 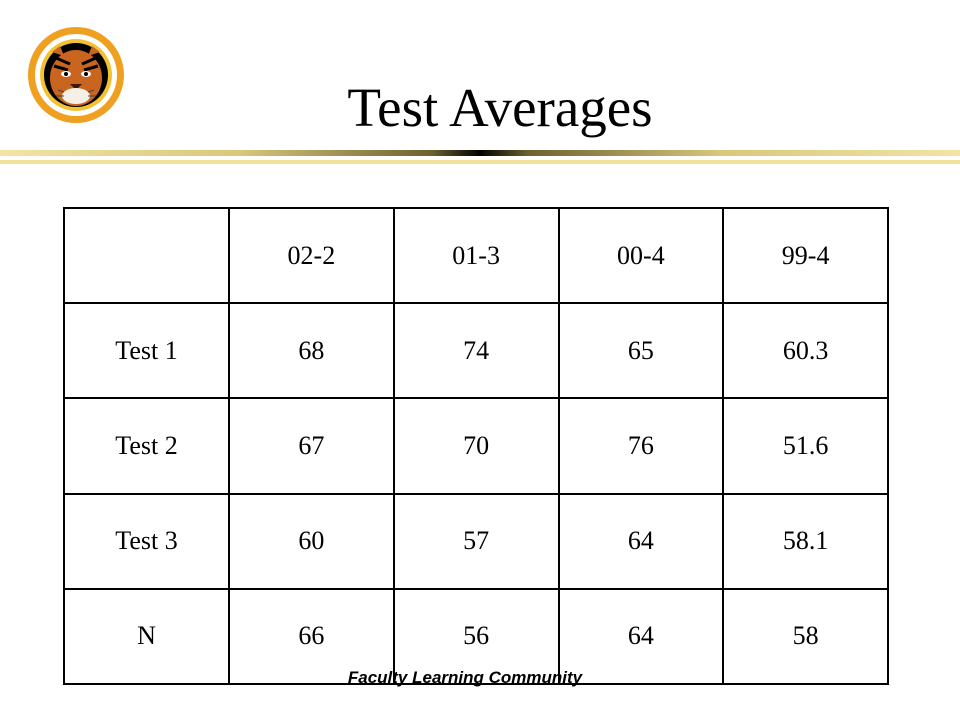 I want to click on table-row: Test 1 68 74 65 60.3, so click(x=476, y=351).